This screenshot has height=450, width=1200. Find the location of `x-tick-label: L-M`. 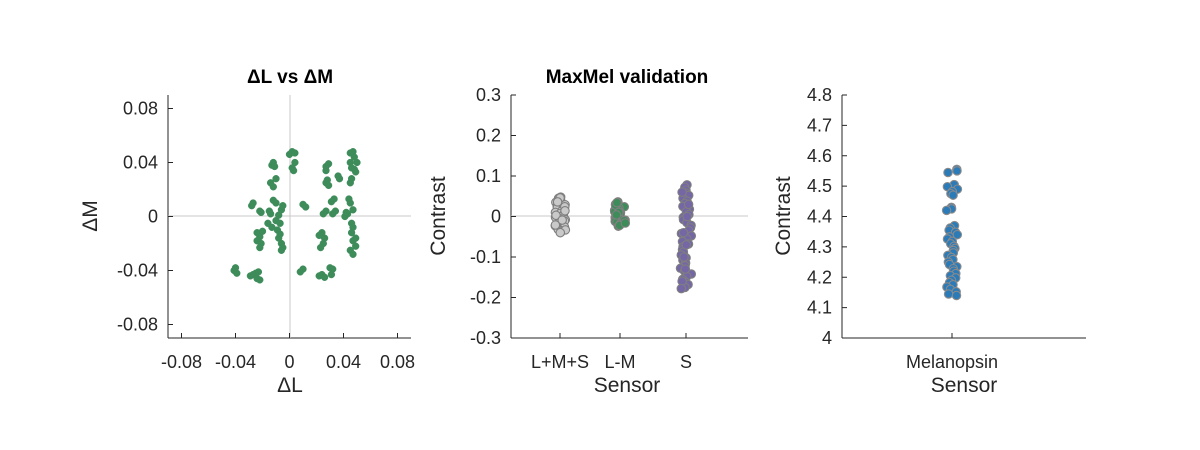

x-tick-label: L-M is located at coordinates (620, 362).